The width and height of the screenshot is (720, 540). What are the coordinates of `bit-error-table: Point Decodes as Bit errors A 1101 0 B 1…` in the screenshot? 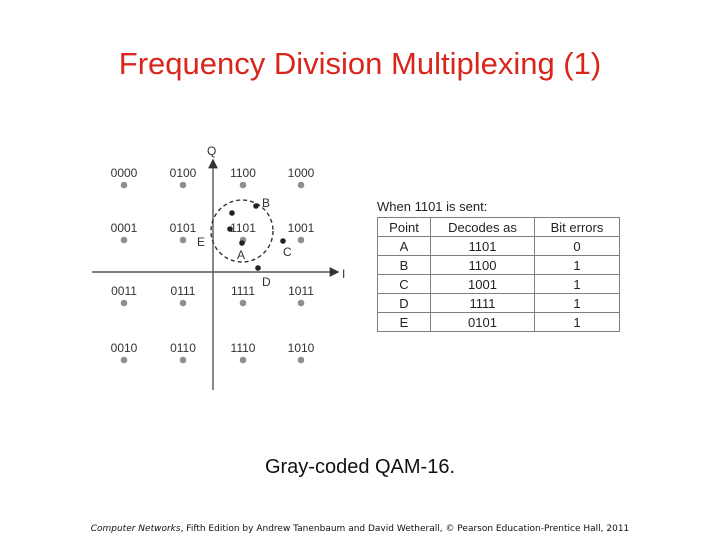 It's located at (498, 274).